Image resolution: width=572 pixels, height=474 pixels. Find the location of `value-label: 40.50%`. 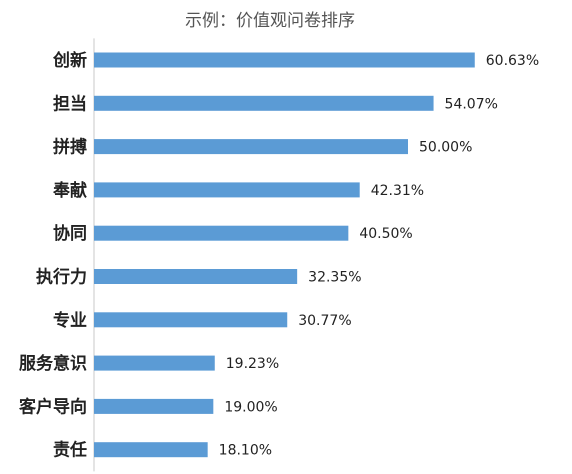

value-label: 40.50% is located at coordinates (385, 234).